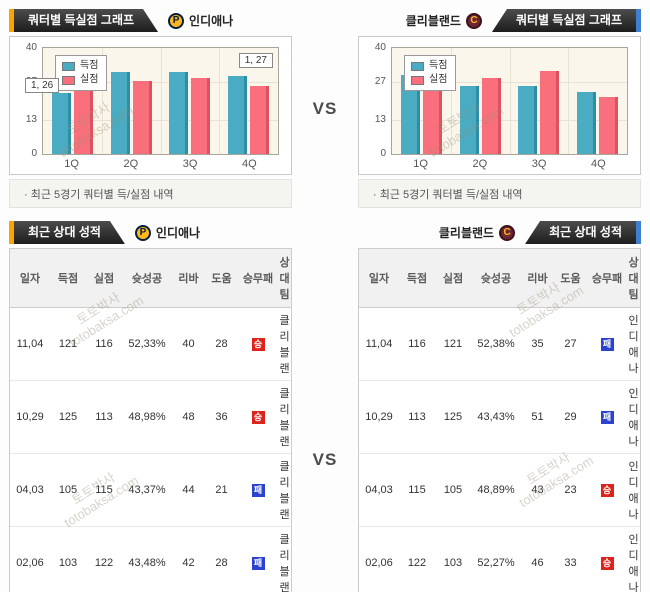 This screenshot has width=650, height=592. Describe the element at coordinates (597, 101) in the screenshot. I see `bar-group-4Q` at that location.